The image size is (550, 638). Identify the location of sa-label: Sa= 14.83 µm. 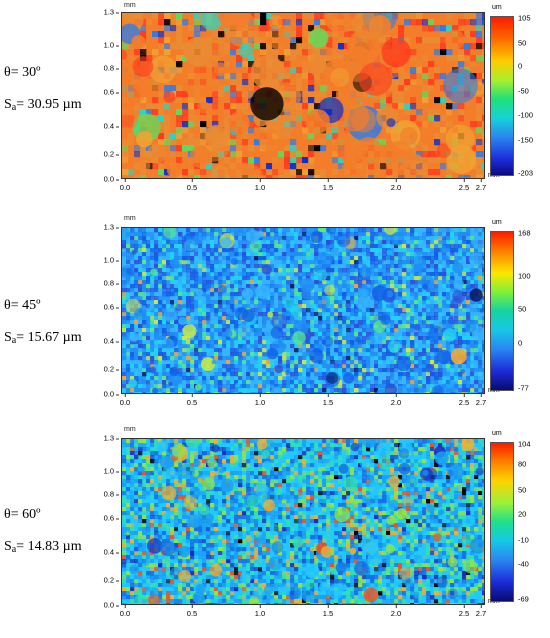
(43, 547).